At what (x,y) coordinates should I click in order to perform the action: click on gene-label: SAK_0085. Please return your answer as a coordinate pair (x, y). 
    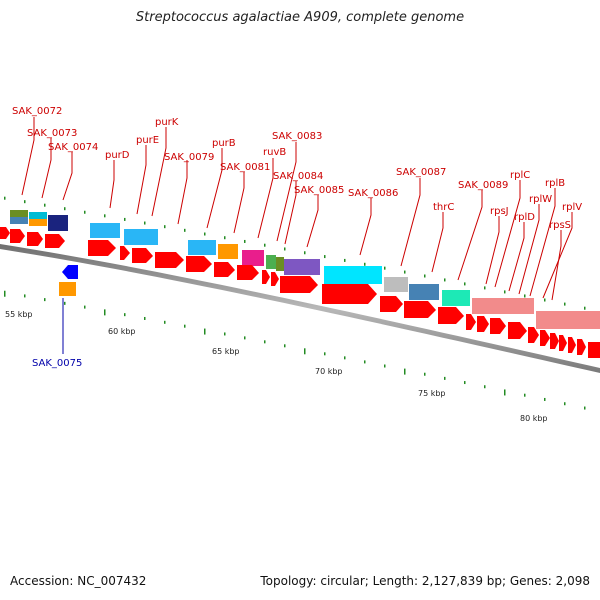
    Looking at the image, I should click on (319, 190).